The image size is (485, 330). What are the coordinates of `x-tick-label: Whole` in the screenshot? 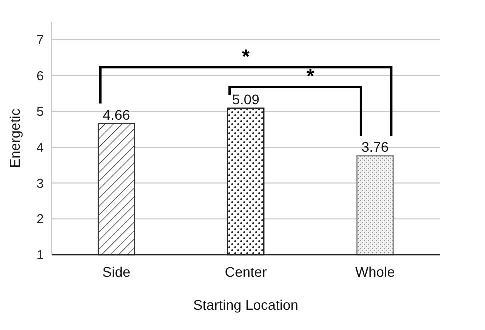 It's located at (375, 272).